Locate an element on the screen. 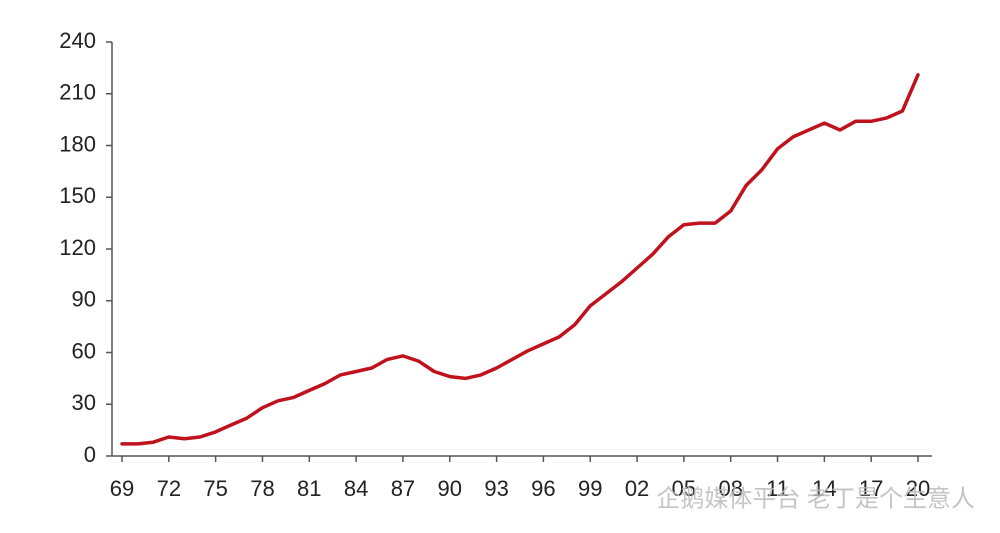 The image size is (1000, 533). y-tick-label: 120 is located at coordinates (77, 247).